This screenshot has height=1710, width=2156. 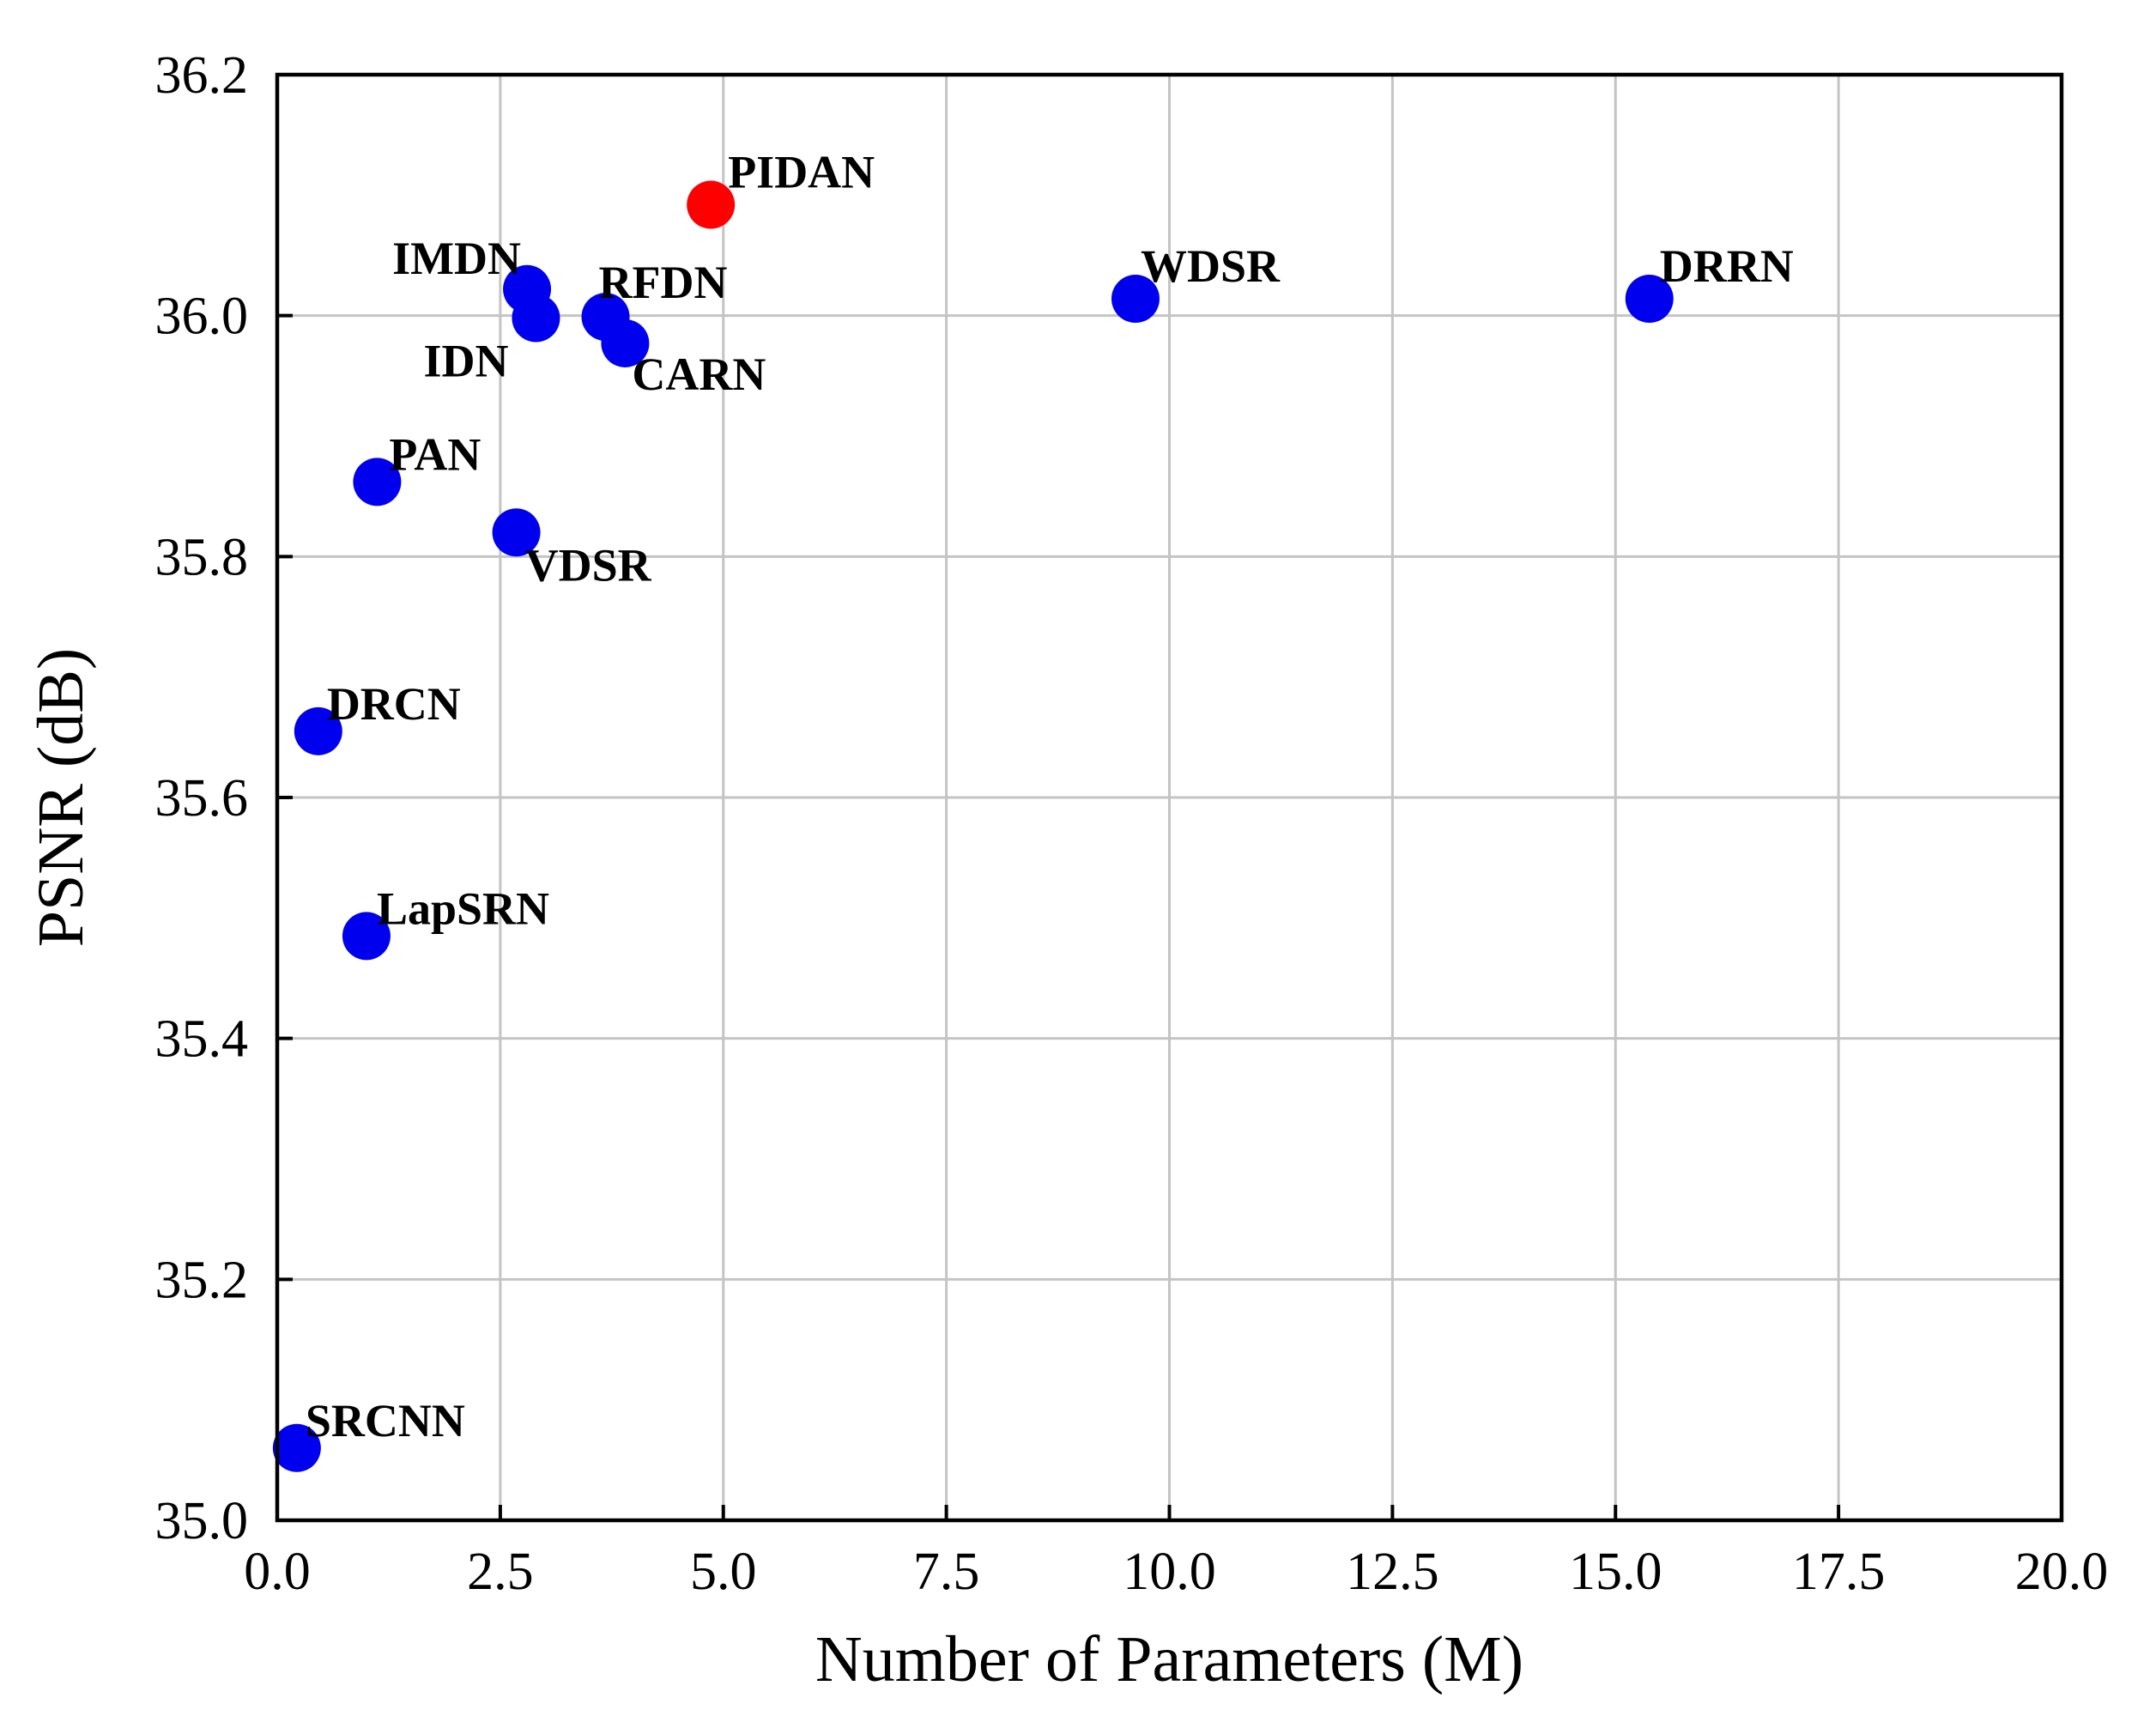 I want to click on y-tick-label: 36.0, so click(x=202, y=317).